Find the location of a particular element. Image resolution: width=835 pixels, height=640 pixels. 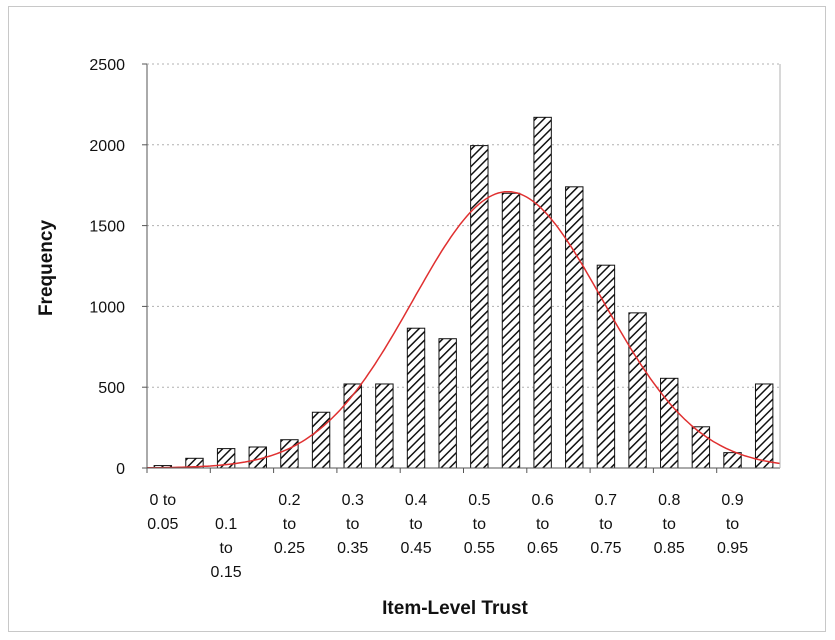

x-tick-label: 0.55 is located at coordinates (479, 548).